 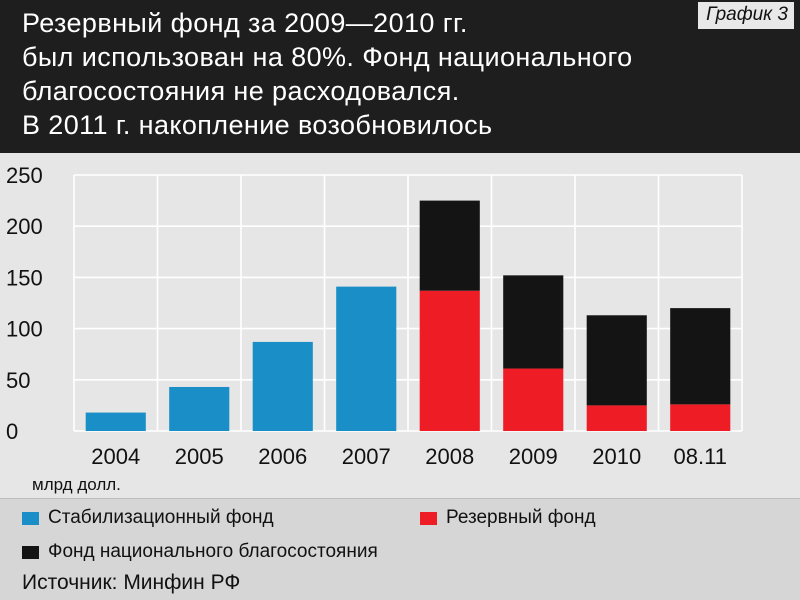 What do you see at coordinates (213, 551) in the screenshot?
I see `legend-label: Фонд национального благосостояния` at bounding box center [213, 551].